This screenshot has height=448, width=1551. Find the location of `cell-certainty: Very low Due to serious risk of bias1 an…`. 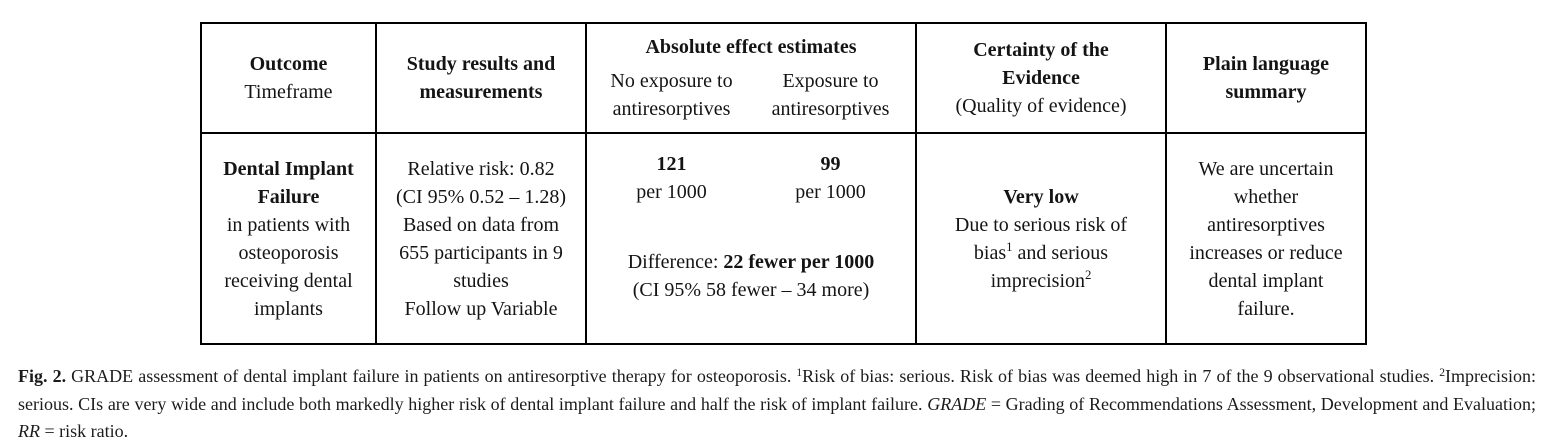

cell-certainty: Very low Due to serious risk of bias1 an… is located at coordinates (1041, 238).